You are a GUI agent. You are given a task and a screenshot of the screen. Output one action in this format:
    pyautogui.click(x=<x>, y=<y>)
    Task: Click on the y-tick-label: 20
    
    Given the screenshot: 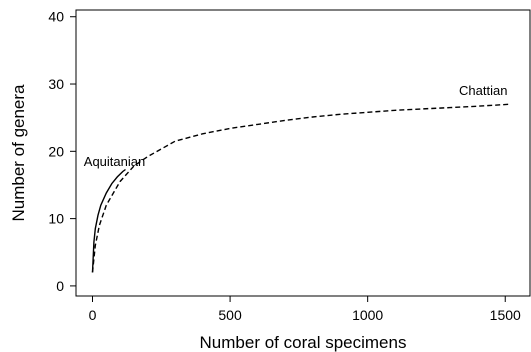 What is the action you would take?
    pyautogui.click(x=56, y=151)
    